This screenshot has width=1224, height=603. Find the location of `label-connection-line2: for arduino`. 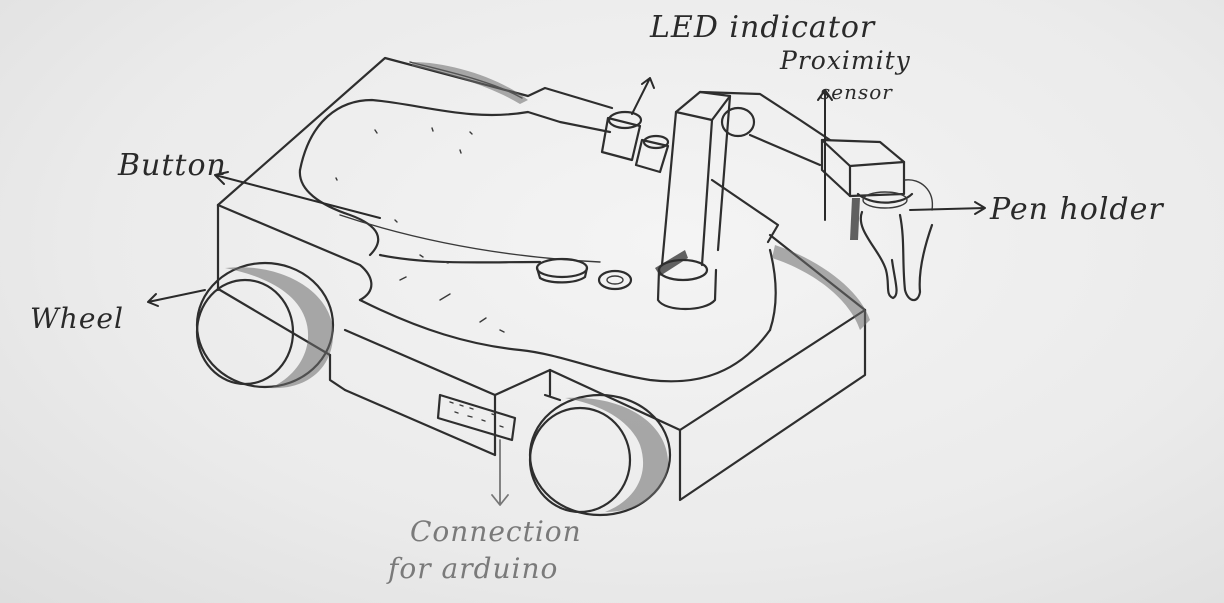

label-connection-line2: for arduino is located at coordinates (473, 568).